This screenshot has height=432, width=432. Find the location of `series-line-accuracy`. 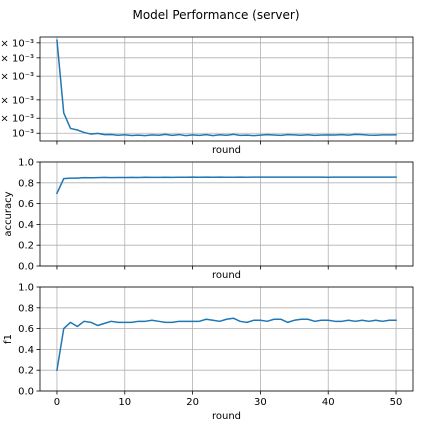

series-line-accuracy is located at coordinates (226, 185).